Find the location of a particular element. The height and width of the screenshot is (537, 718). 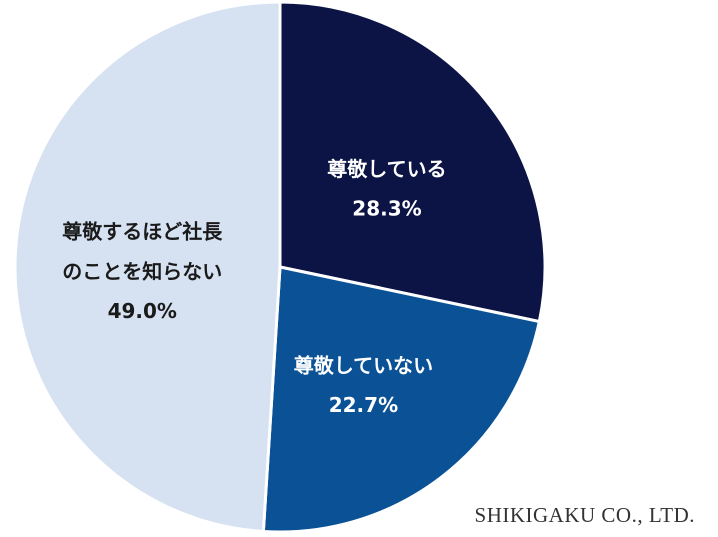

source: SHIKIGAKU CO., LTD. is located at coordinates (585, 515).